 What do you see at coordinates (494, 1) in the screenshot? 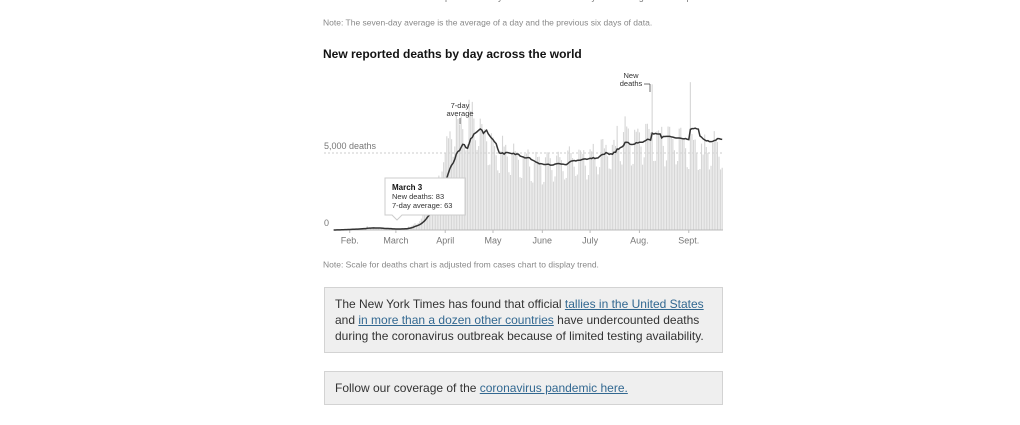
I see `top-axis-label: May` at bounding box center [494, 1].